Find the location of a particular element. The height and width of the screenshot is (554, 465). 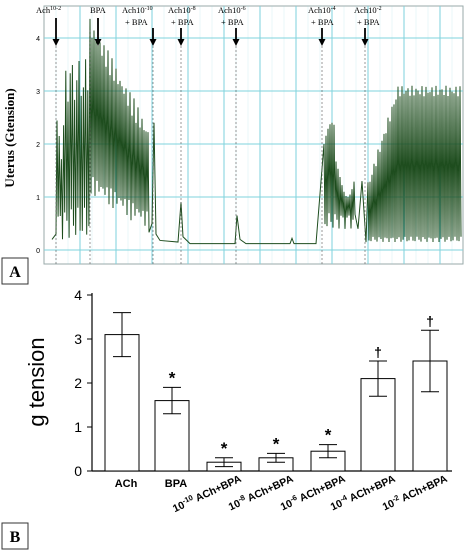

trace-annotation-label: Ach10-4 is located at coordinates (322, 10).